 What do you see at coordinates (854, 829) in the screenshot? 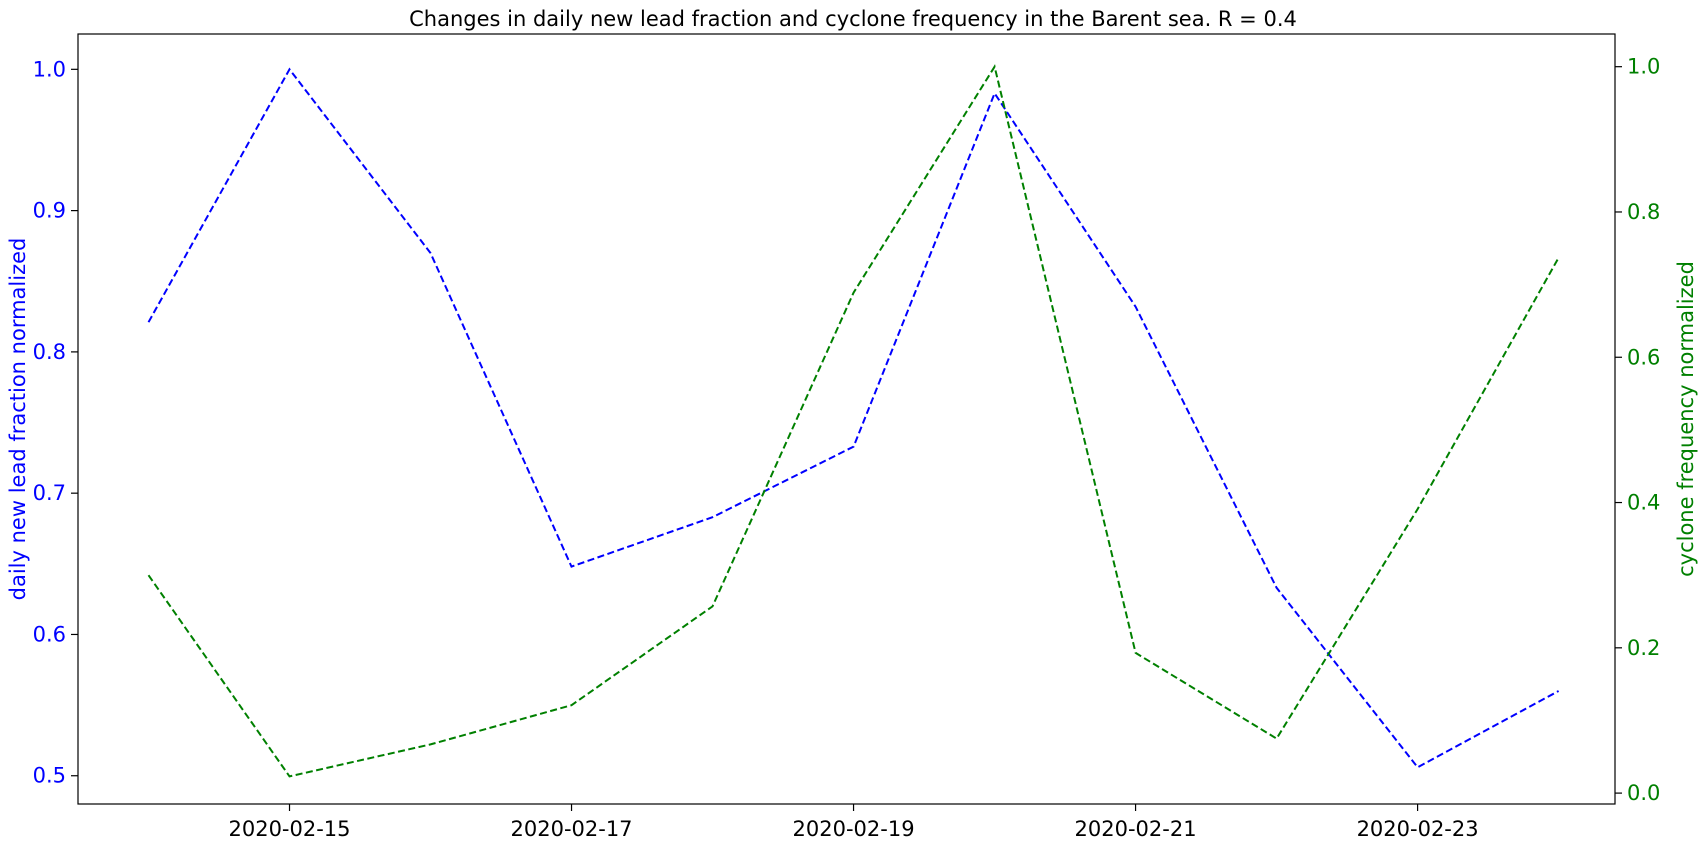
I see `x-tick-label: 2020-02-19` at bounding box center [854, 829].